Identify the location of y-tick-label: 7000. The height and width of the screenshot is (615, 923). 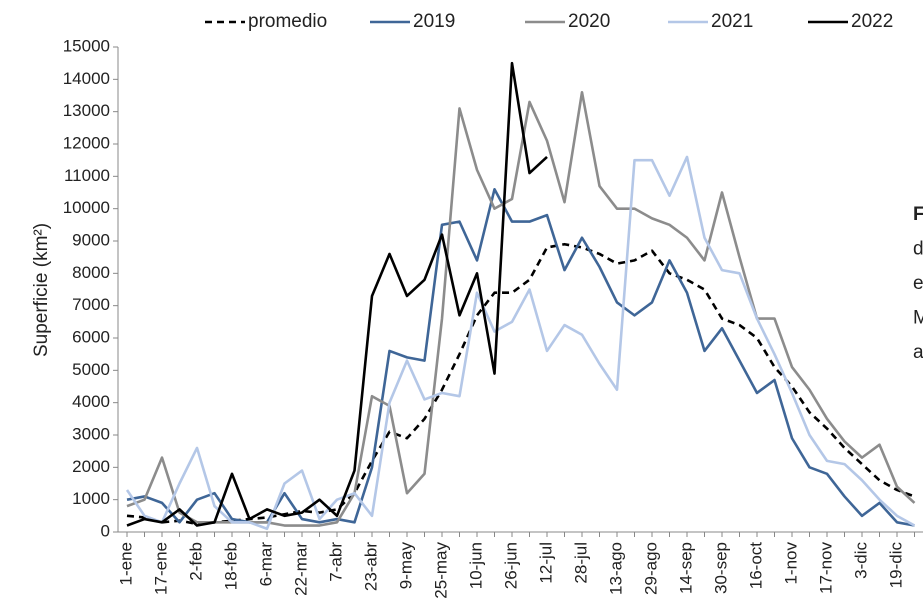
(91, 304).